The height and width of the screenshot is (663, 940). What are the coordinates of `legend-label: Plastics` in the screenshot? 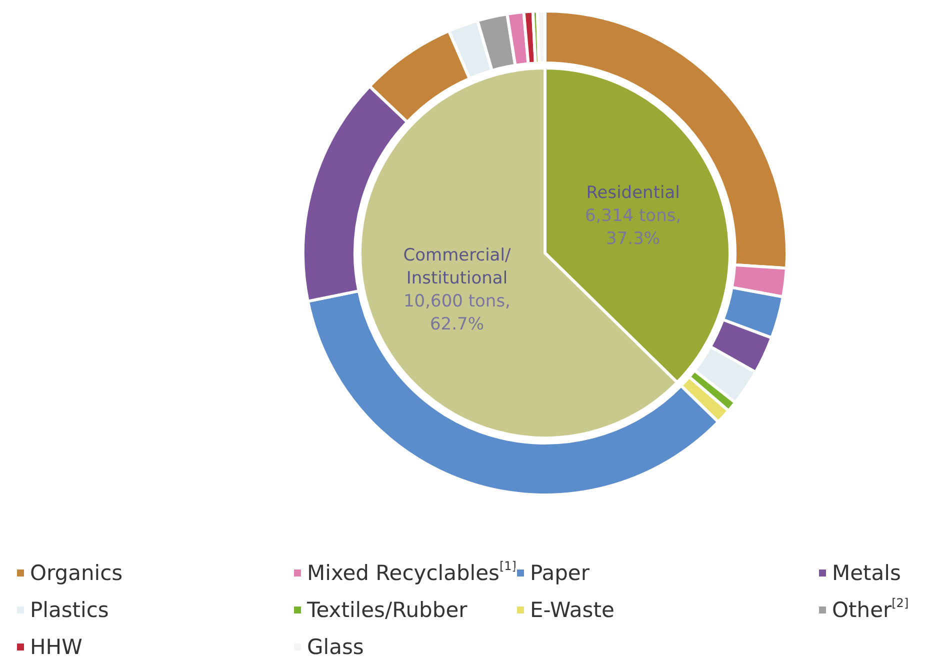 It's located at (69, 610).